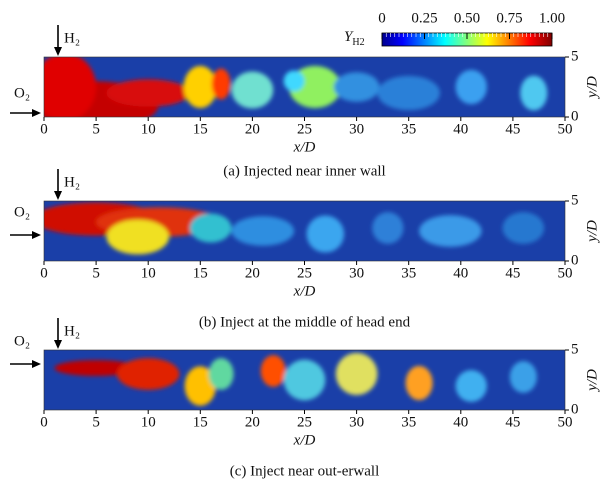 The image size is (606, 486). I want to click on colorbar-tick-label: 0.50, so click(467, 18).